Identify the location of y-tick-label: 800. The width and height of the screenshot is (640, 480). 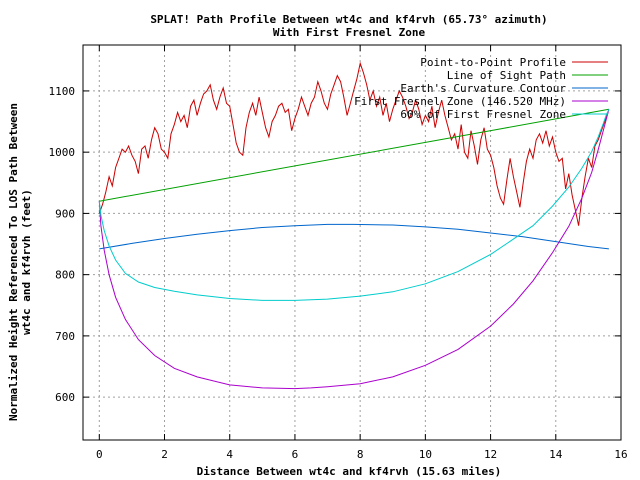
(65, 275).